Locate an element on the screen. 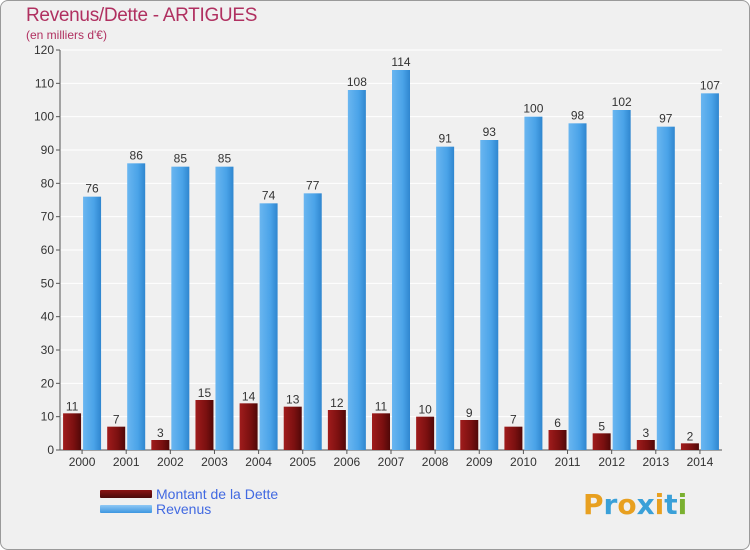 This screenshot has height=550, width=750. logo-letter: P is located at coordinates (593, 504).